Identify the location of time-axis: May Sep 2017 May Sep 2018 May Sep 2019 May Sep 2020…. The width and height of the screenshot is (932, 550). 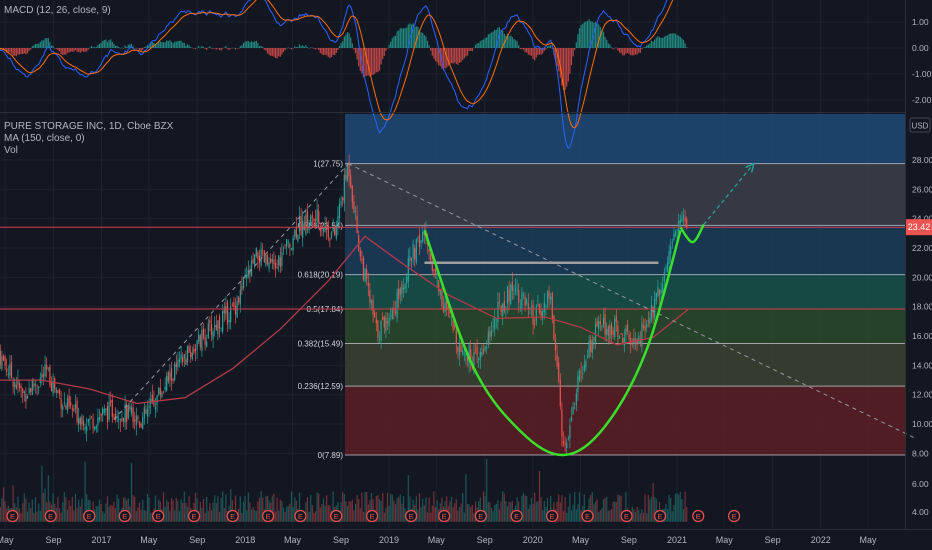
(438, 540).